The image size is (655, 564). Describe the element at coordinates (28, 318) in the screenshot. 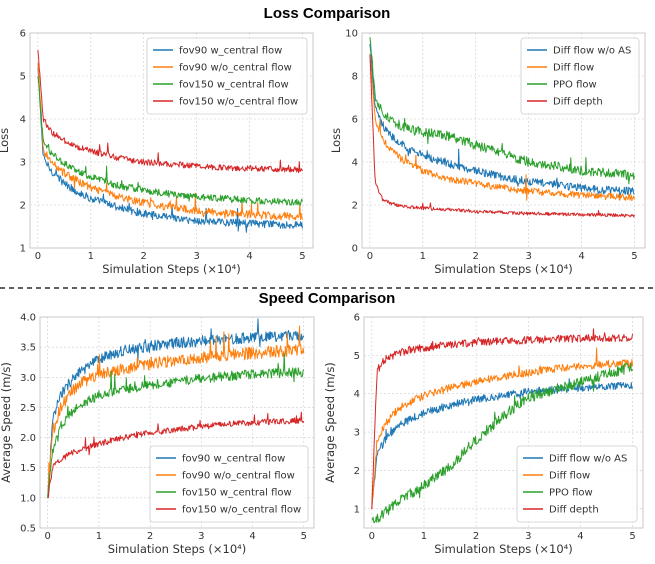

I see `y-tick-label: 4.0` at that location.